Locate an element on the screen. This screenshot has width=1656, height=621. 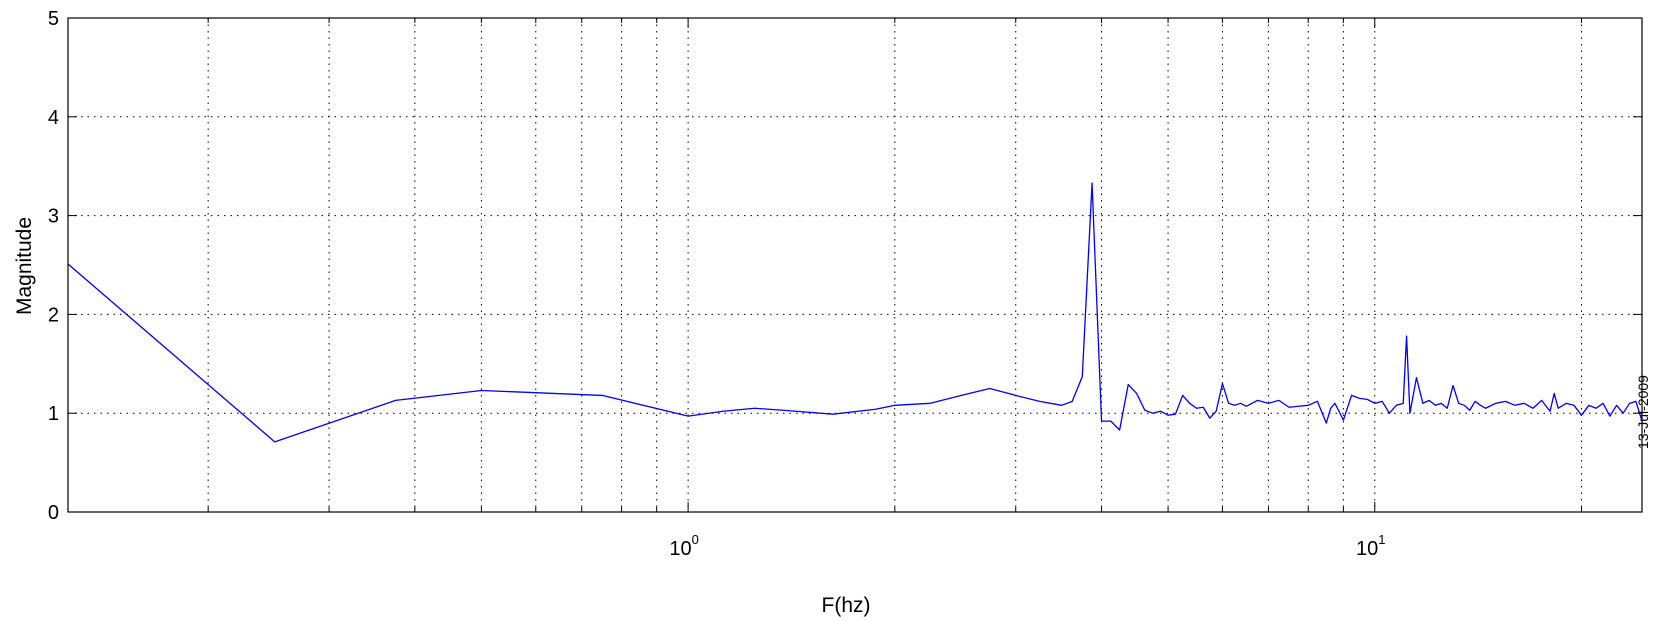
y-axis-label: Magnitude is located at coordinates (24, 266).